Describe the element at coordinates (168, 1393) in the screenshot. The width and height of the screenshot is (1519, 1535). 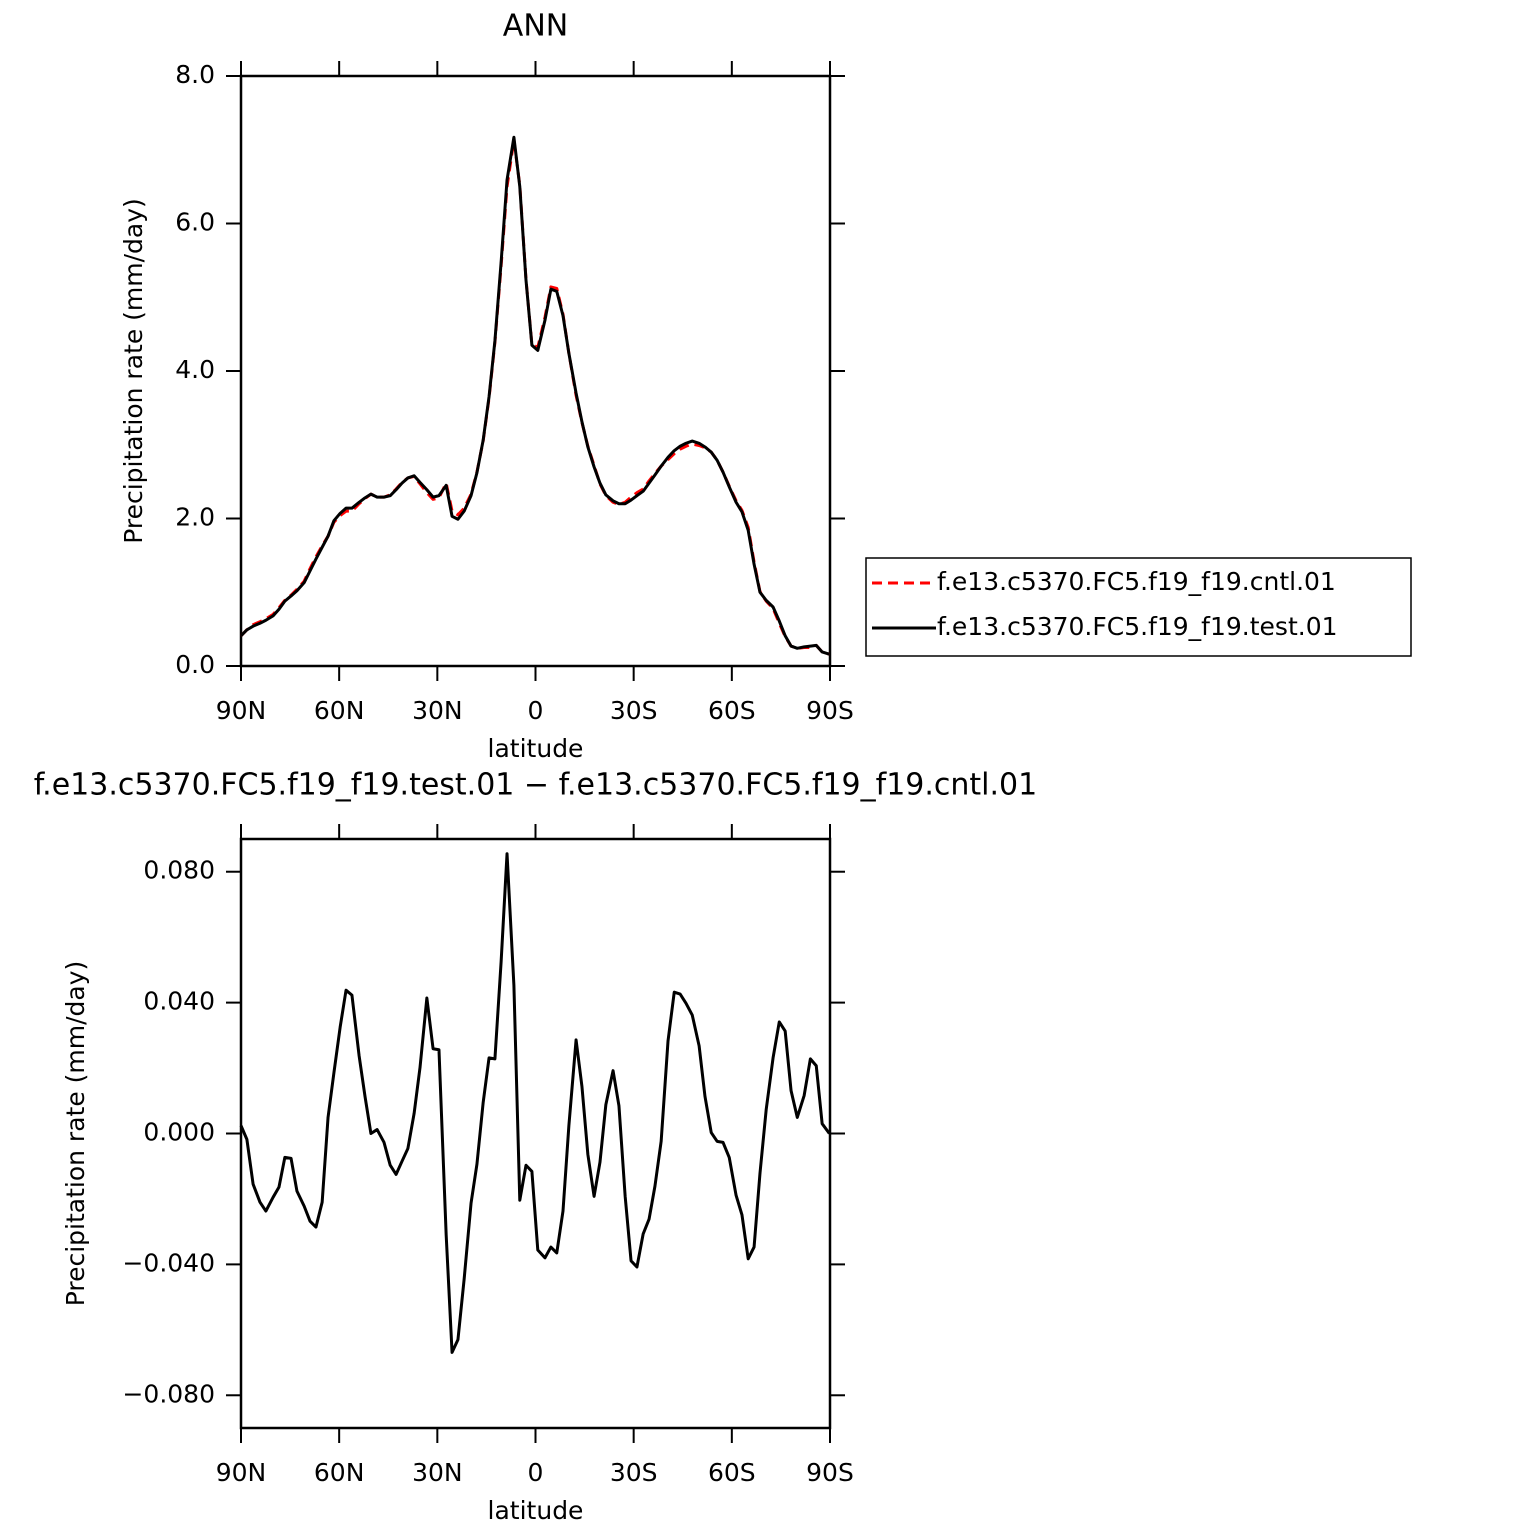
I see `y-tick-label: −0.080` at that location.